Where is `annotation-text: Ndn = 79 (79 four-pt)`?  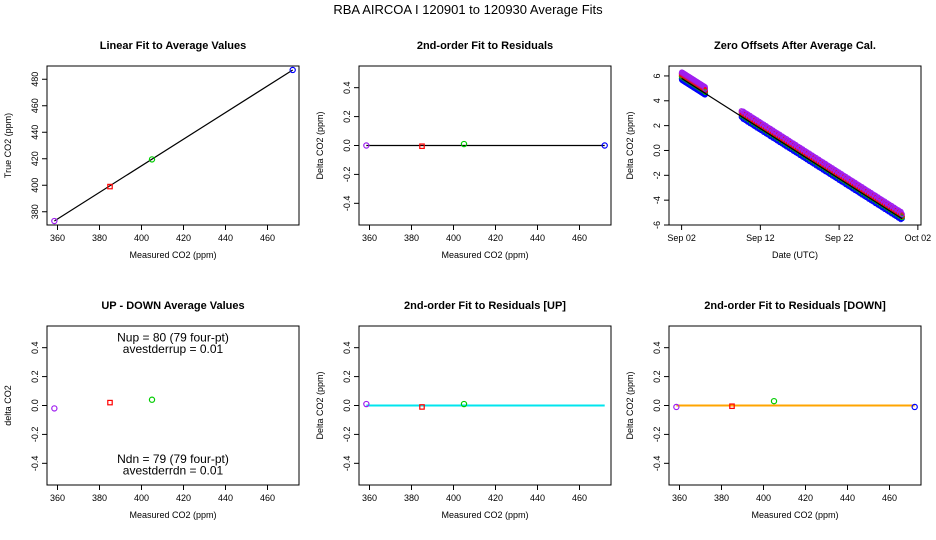
annotation-text: Ndn = 79 (79 four-pt) is located at coordinates (173, 459).